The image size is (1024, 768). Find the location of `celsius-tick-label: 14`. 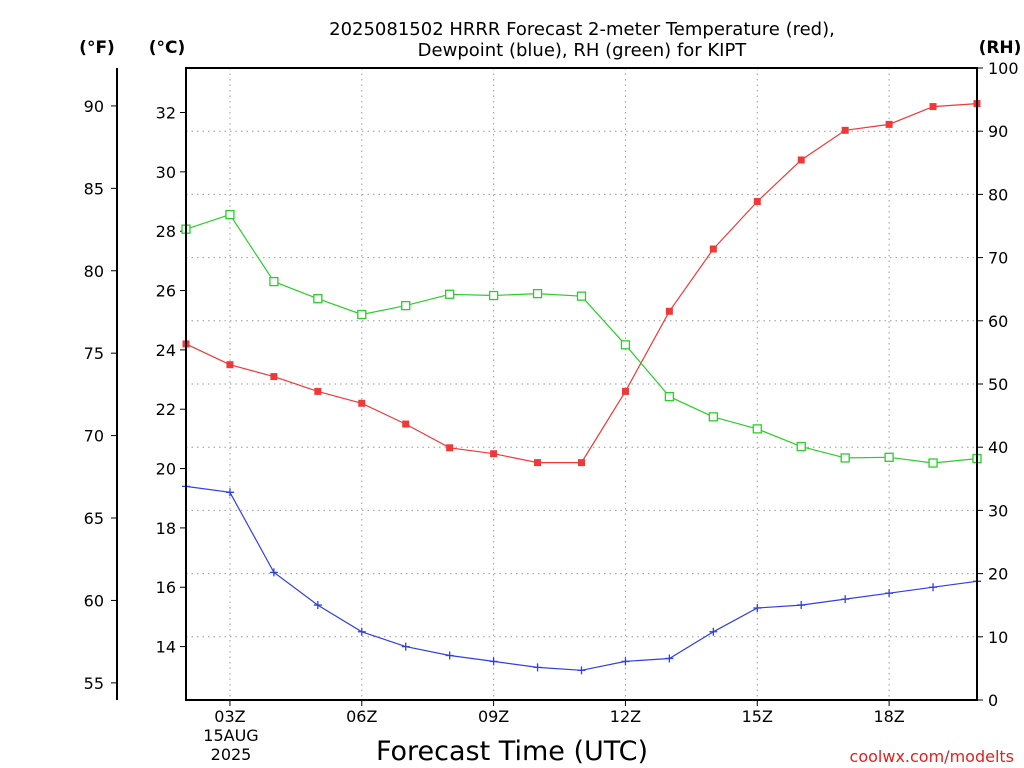

celsius-tick-label: 14 is located at coordinates (166, 647).